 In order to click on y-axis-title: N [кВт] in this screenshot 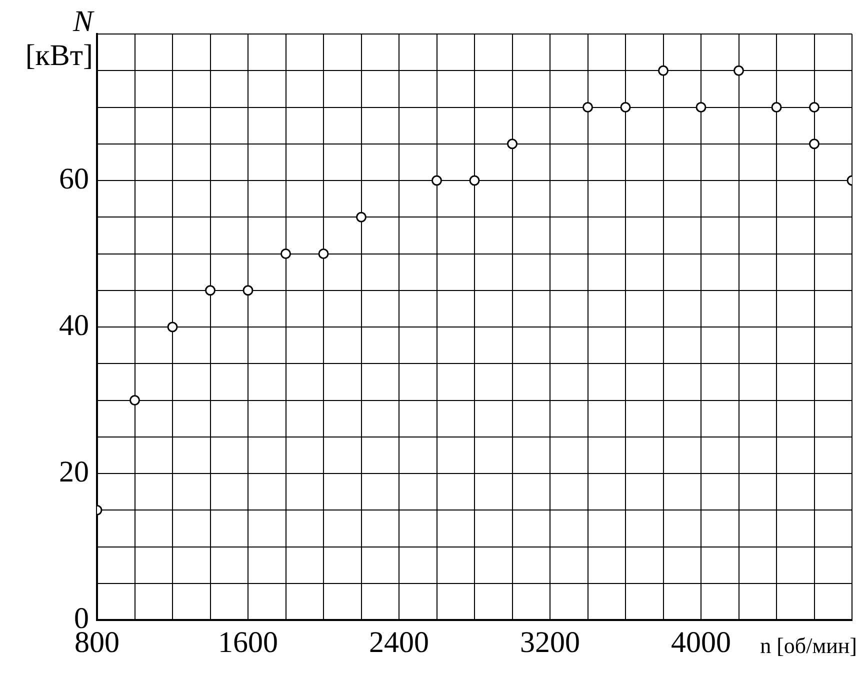, I will do `click(60, 38)`.